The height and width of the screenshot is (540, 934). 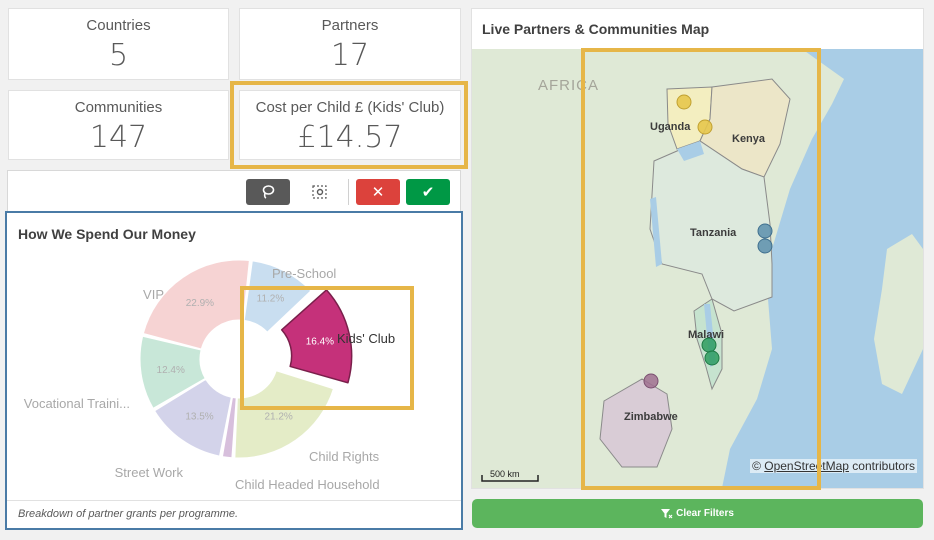 What do you see at coordinates (713, 233) in the screenshot?
I see `country-label-tanzania: Tanzania` at bounding box center [713, 233].